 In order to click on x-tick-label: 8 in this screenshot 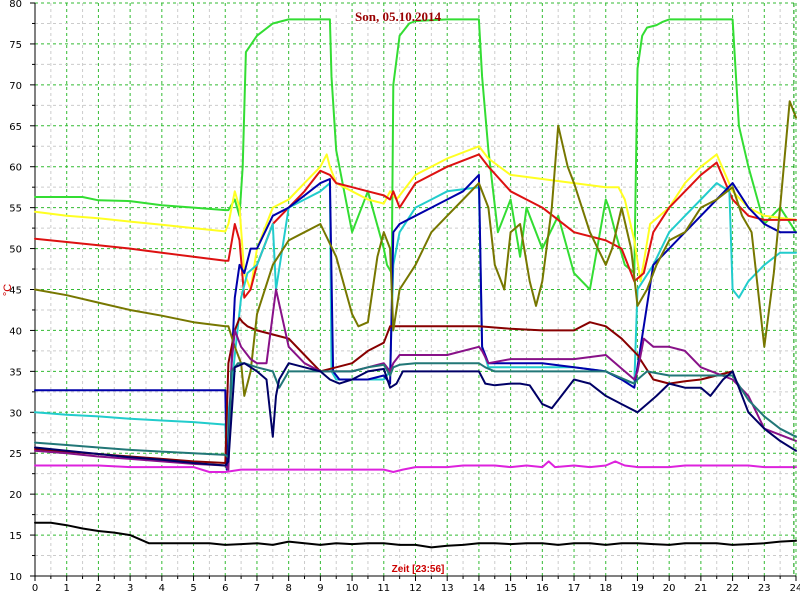, I will do `click(288, 588)`.